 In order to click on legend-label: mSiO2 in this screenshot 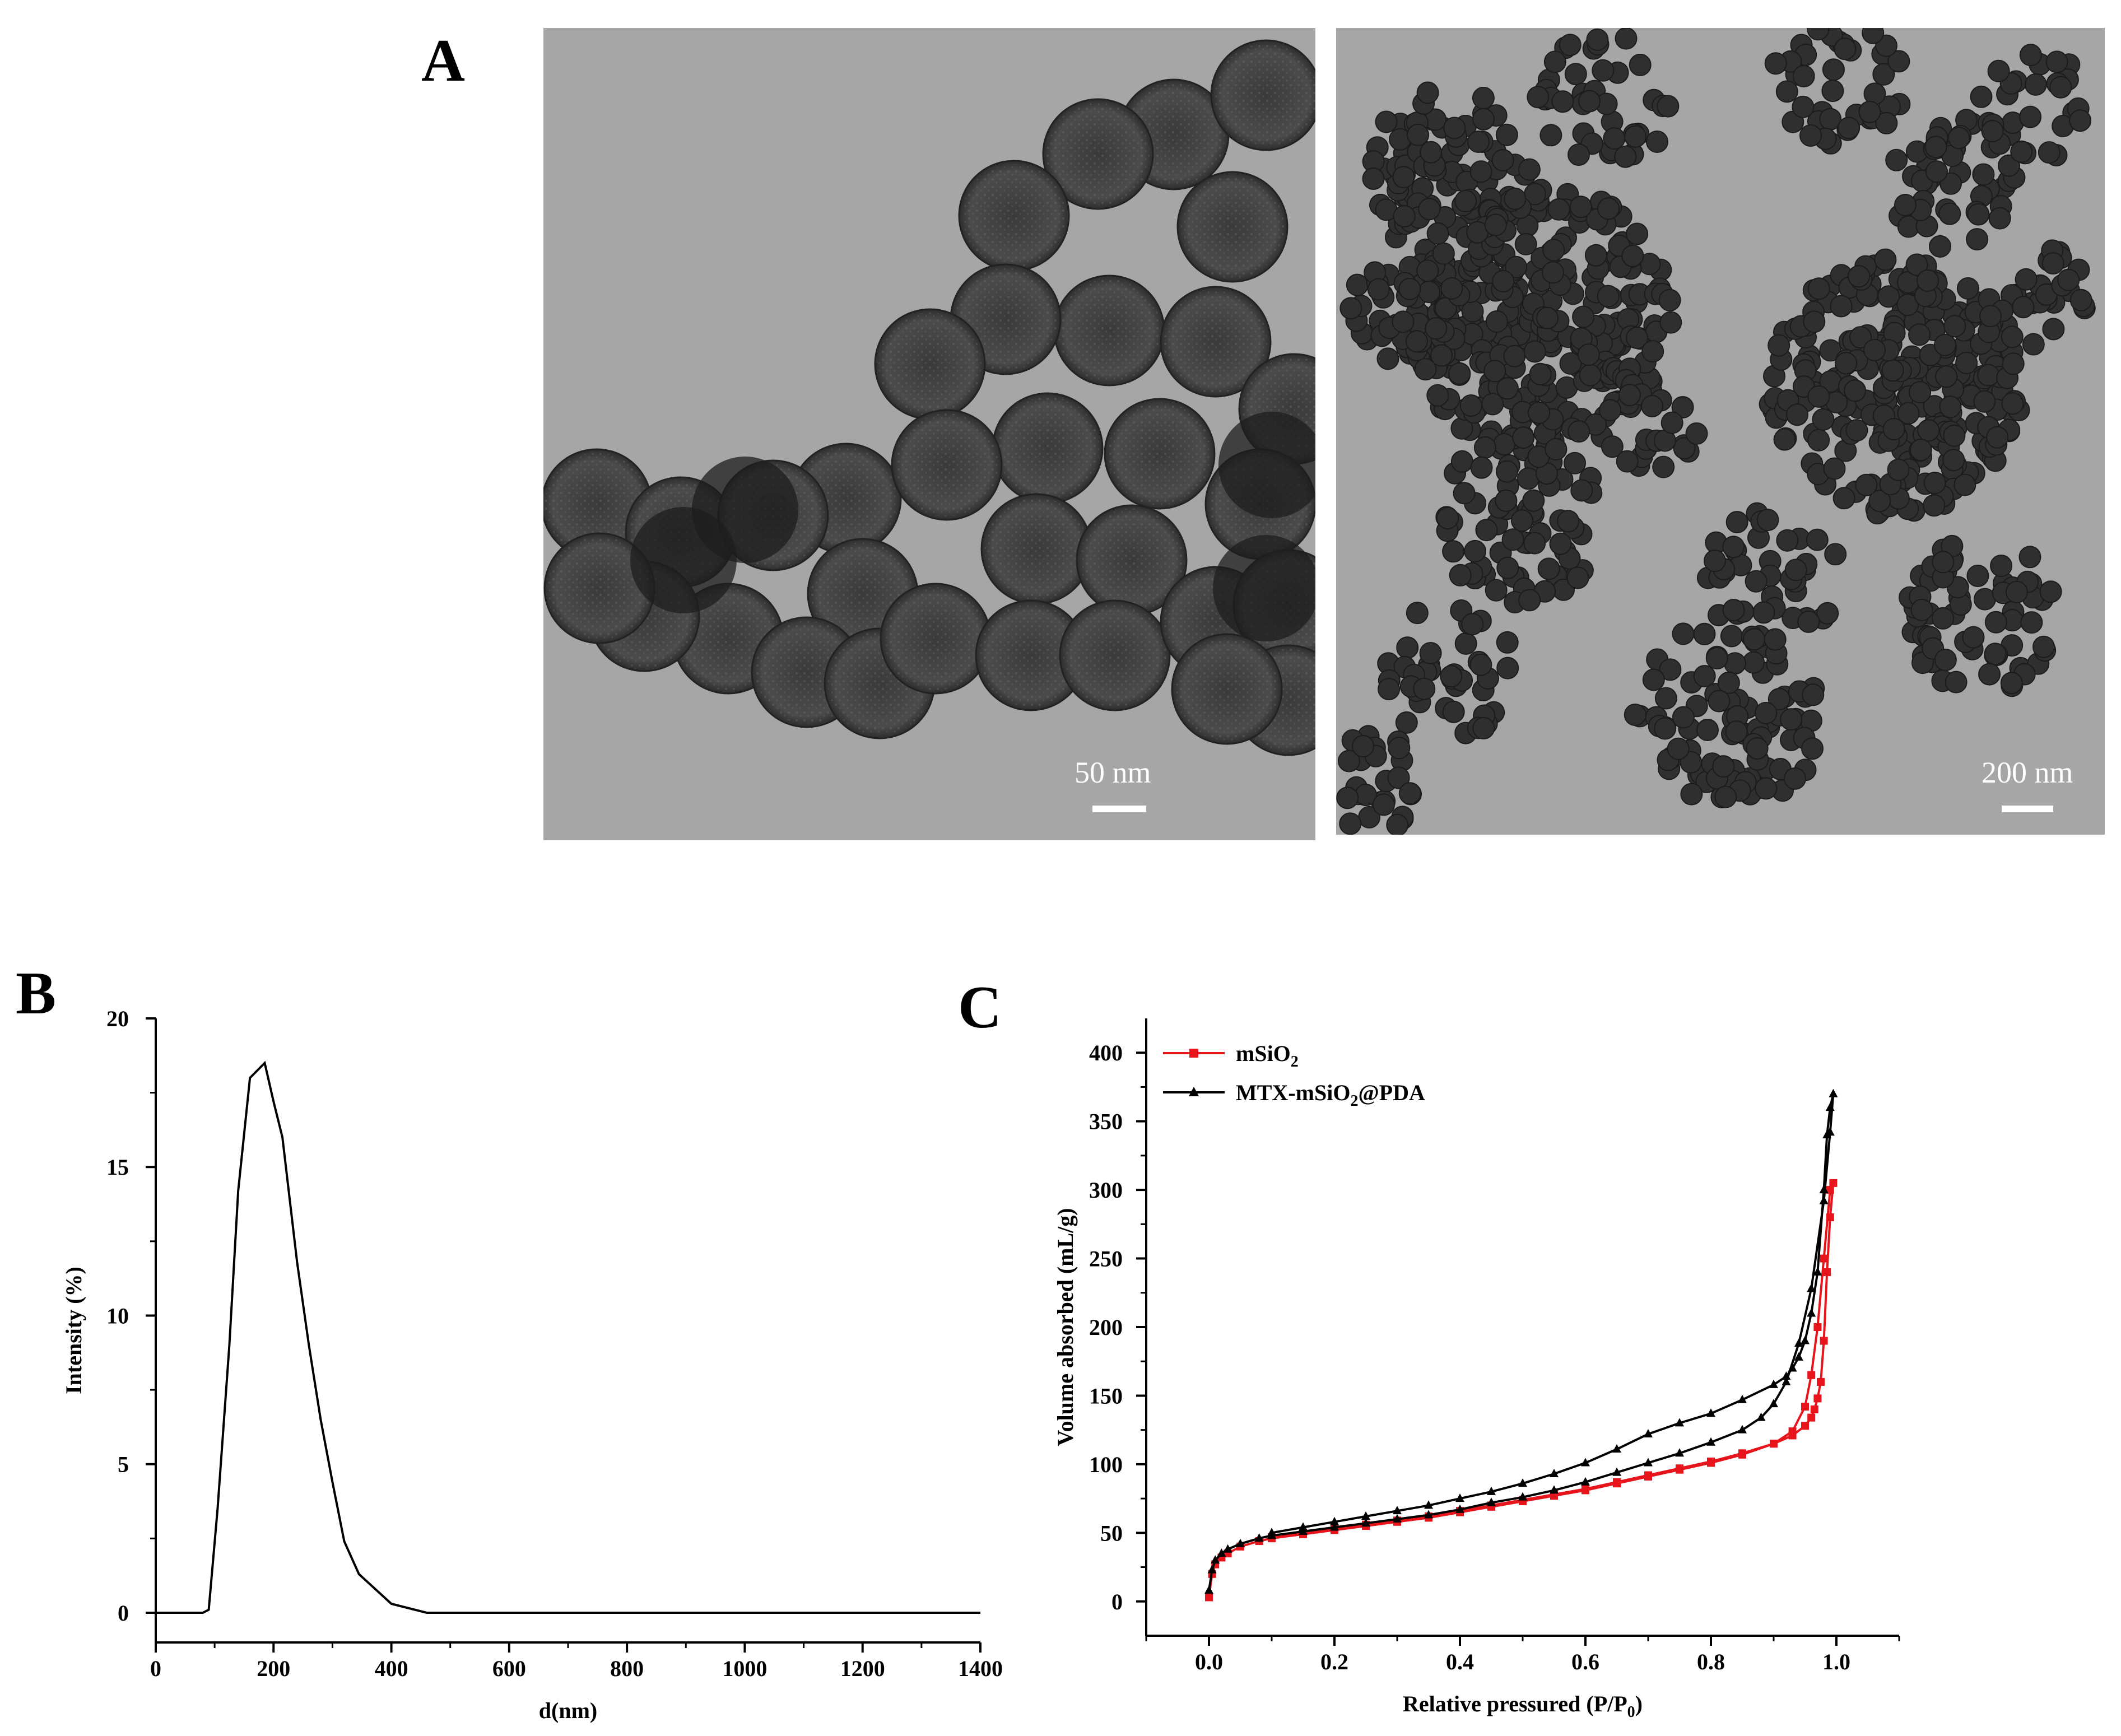, I will do `click(1267, 1056)`.